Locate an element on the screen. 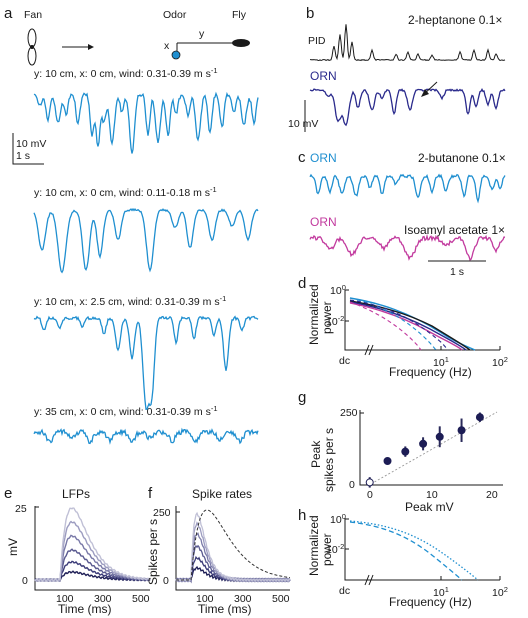  ytick-d-mid: 10-2 is located at coordinates (335, 321).